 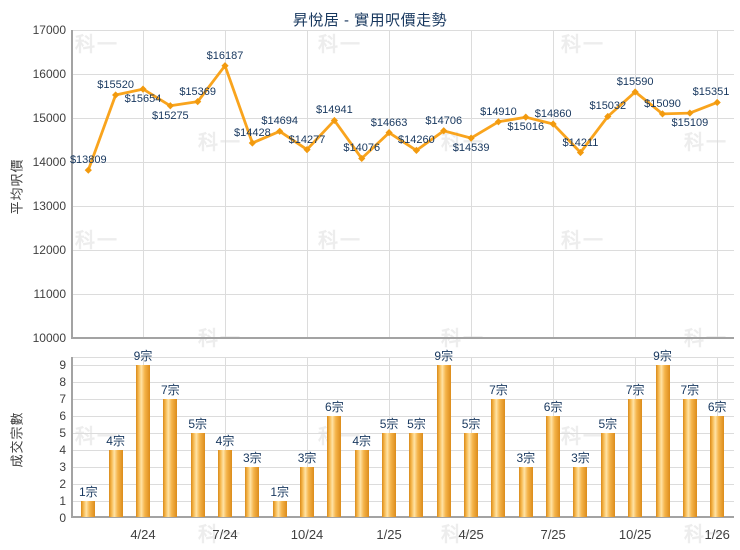 I want to click on y-axis-tick-label: 14000, so click(x=49, y=161).